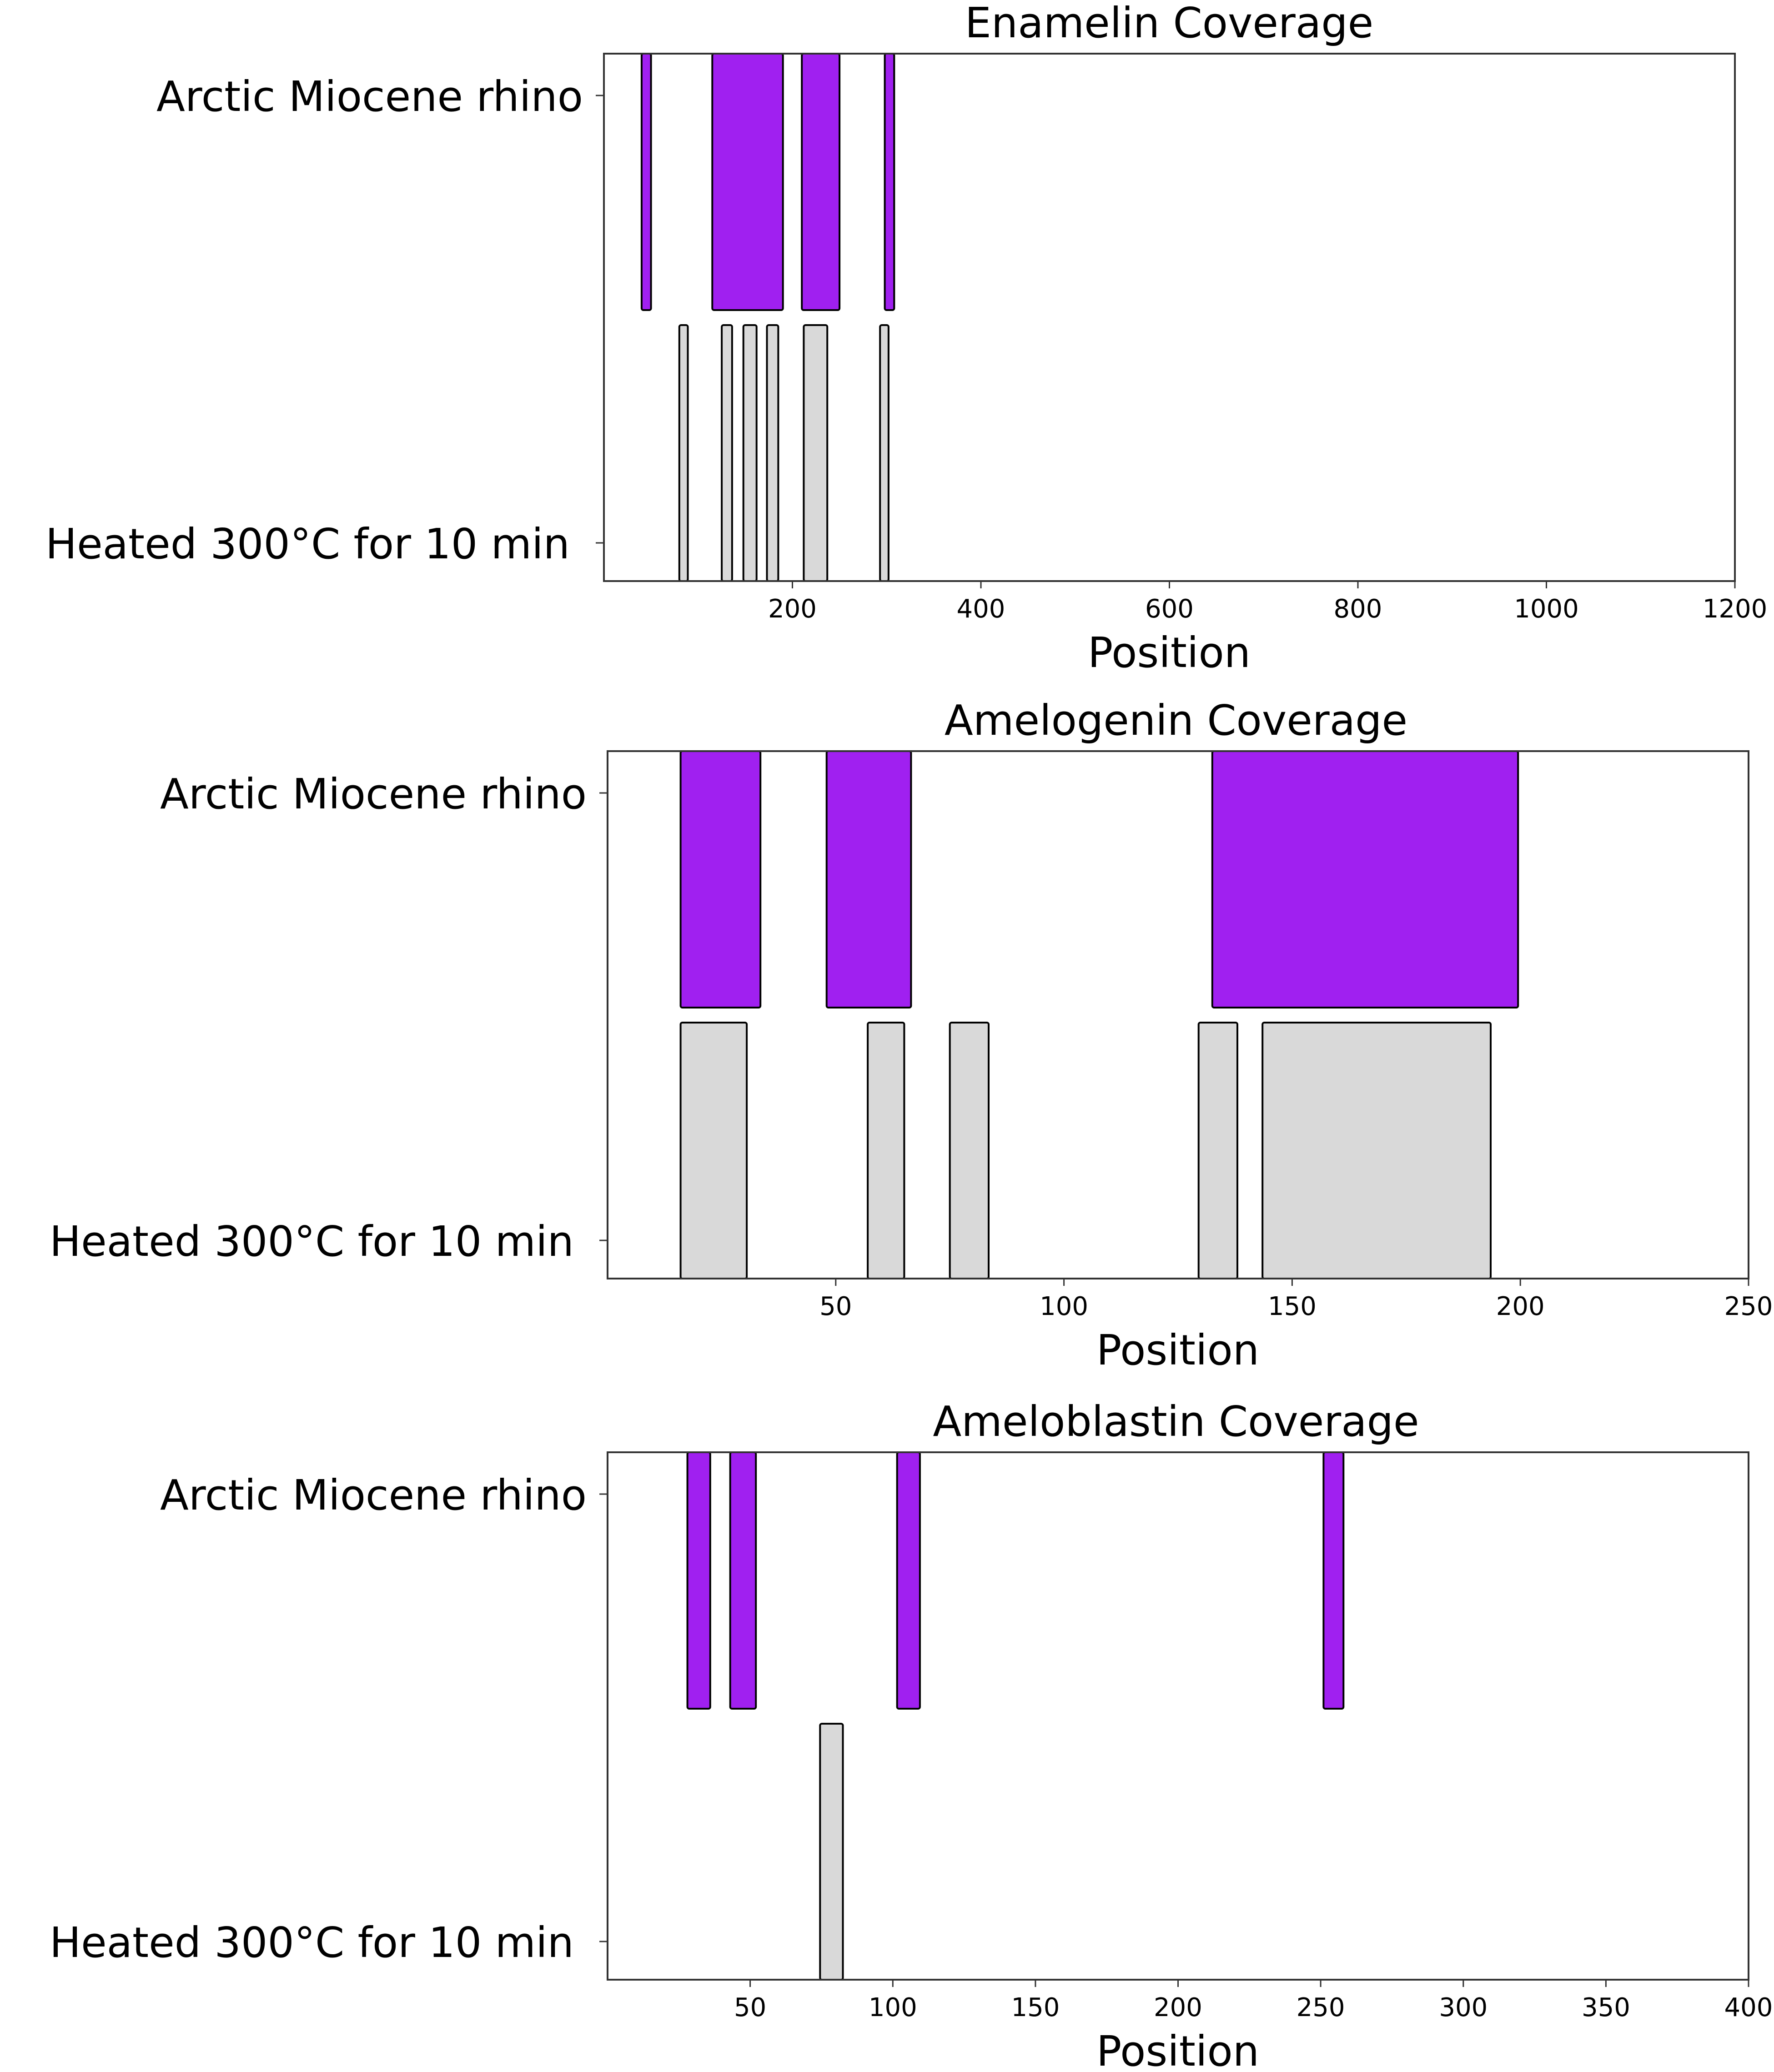 The width and height of the screenshot is (1774, 2072). I want to click on enamelin-xtick-label-200: 200, so click(792, 609).